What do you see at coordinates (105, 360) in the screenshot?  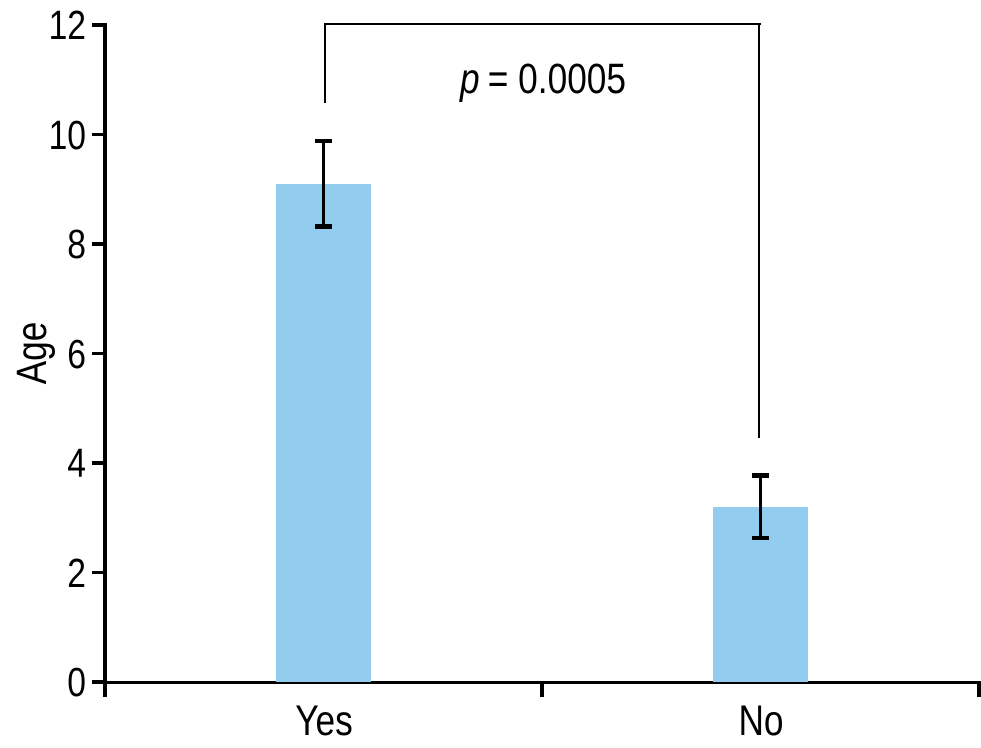 I see `y-axis-line` at bounding box center [105, 360].